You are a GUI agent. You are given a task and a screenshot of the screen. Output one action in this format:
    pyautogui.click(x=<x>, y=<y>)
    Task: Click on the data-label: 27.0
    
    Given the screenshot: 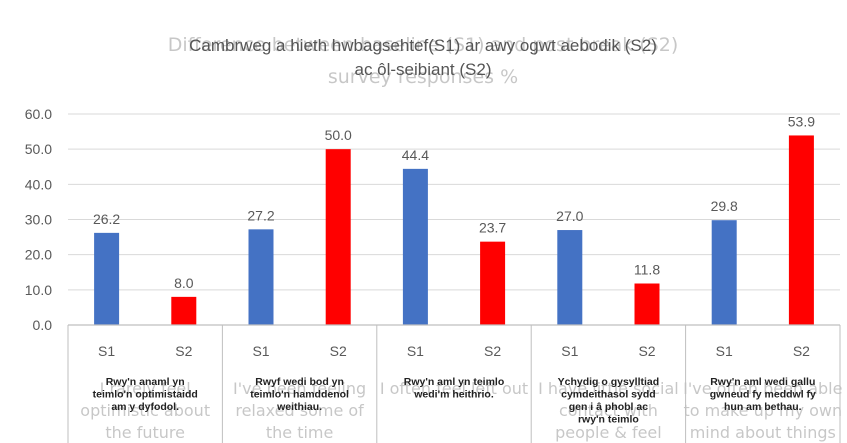 What is the action you would take?
    pyautogui.click(x=569, y=216)
    